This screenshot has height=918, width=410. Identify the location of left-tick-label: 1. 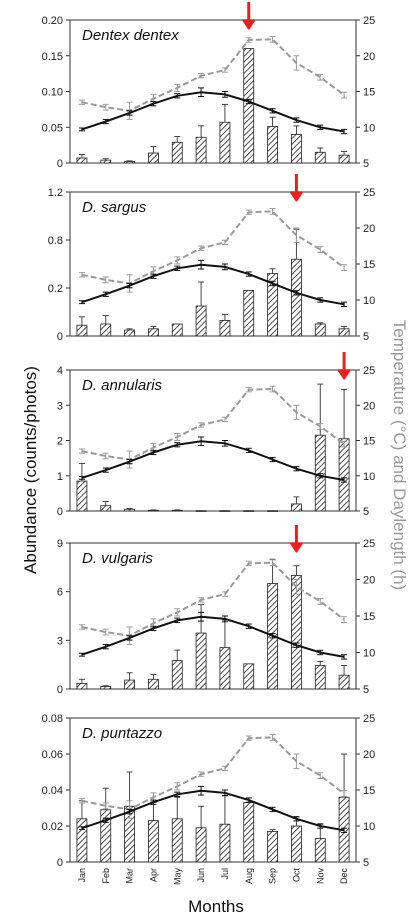
(60, 477).